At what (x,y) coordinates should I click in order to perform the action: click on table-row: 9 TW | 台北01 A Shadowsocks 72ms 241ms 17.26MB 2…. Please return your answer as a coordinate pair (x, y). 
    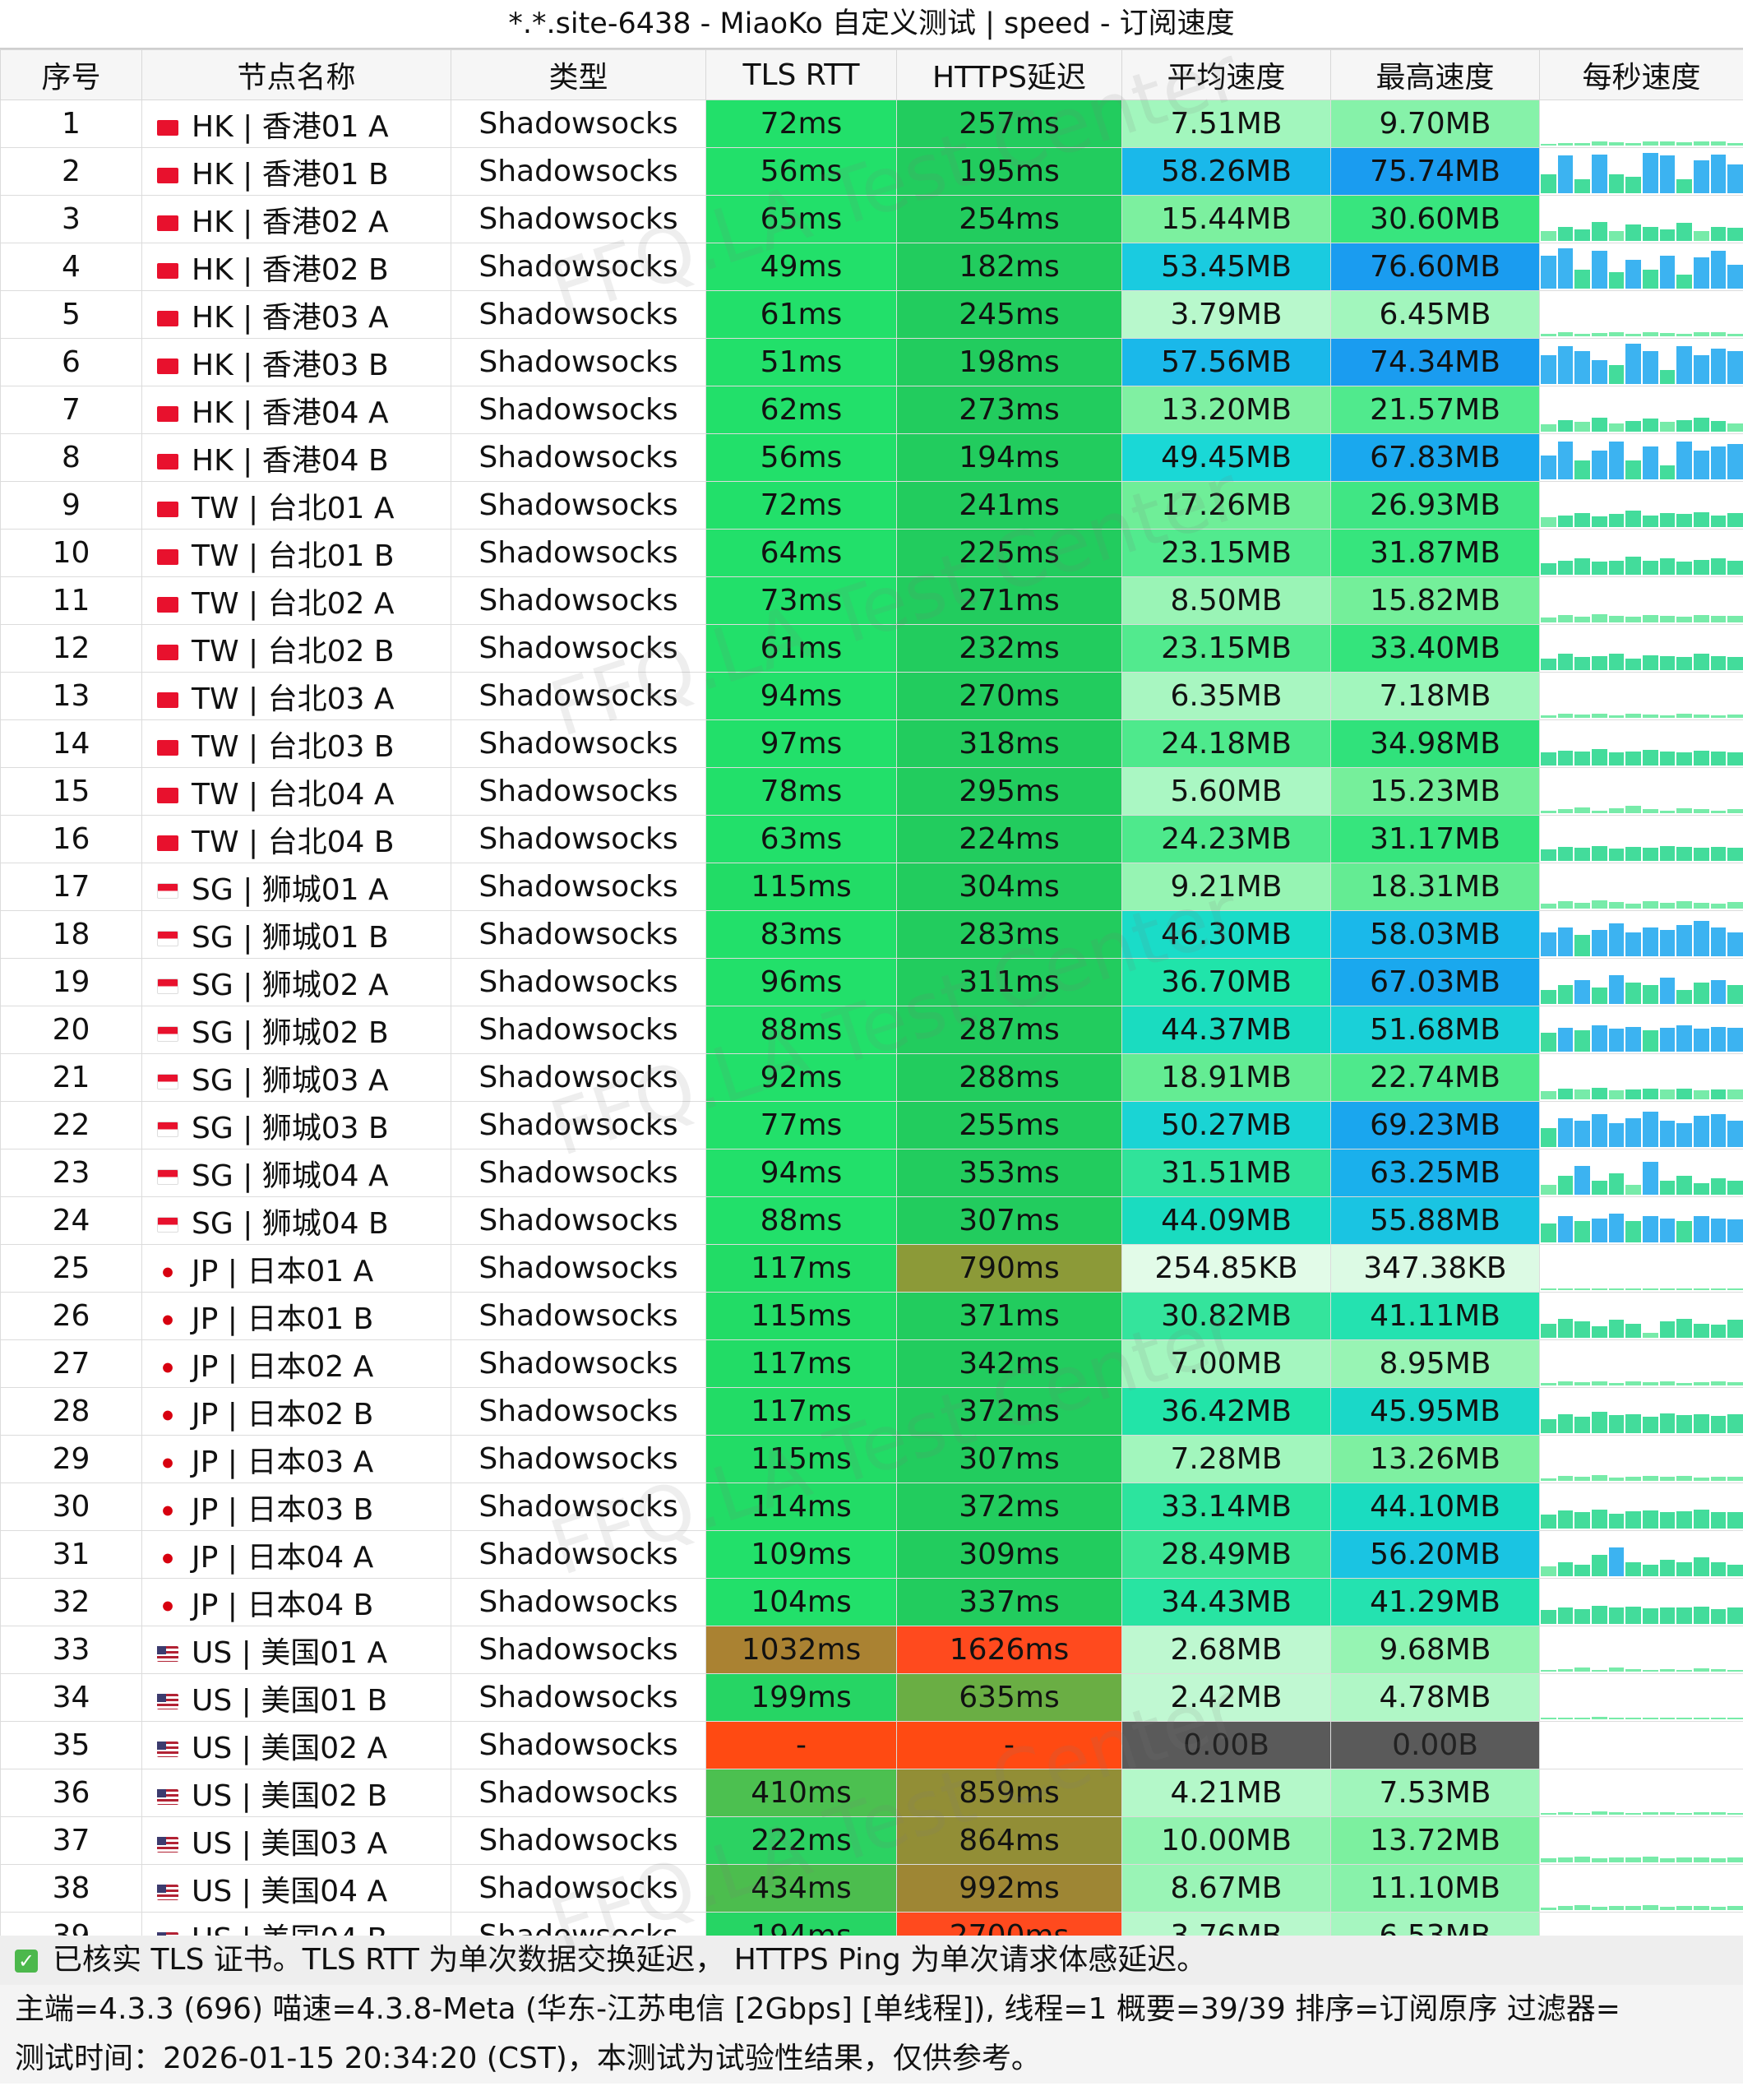
    Looking at the image, I should click on (871, 505).